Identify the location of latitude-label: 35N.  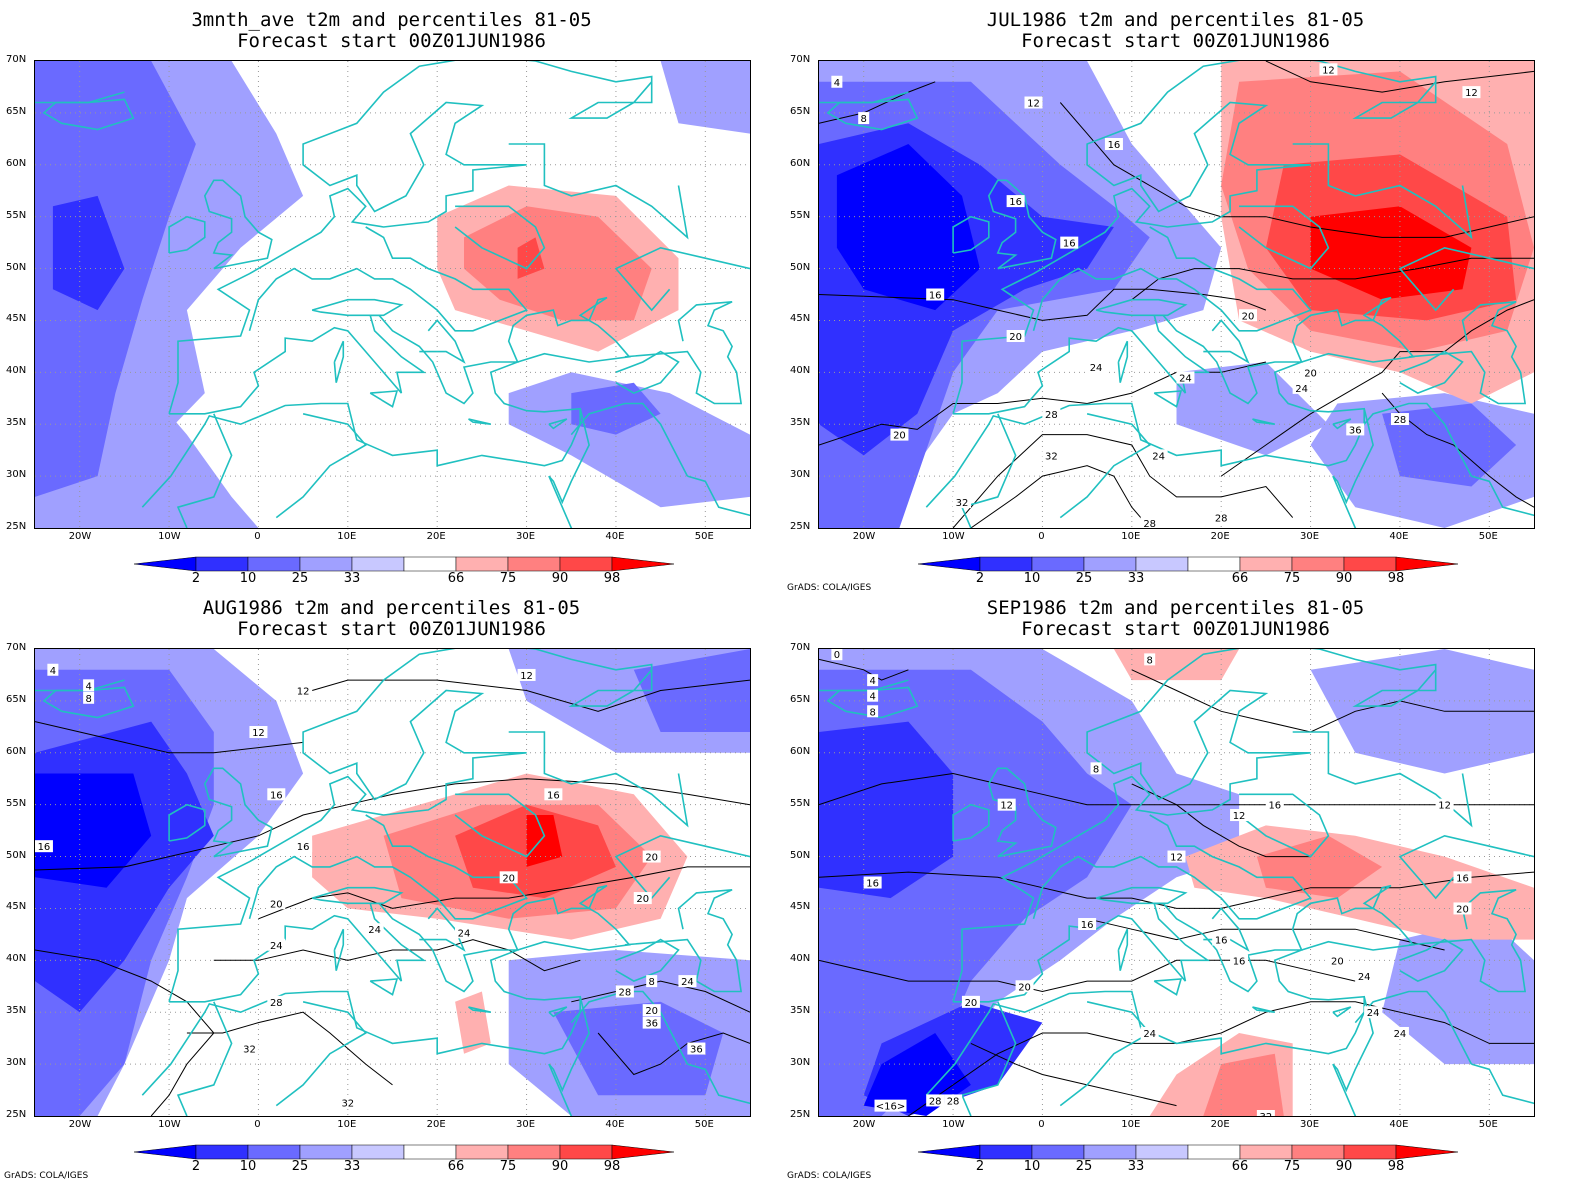
(16, 423).